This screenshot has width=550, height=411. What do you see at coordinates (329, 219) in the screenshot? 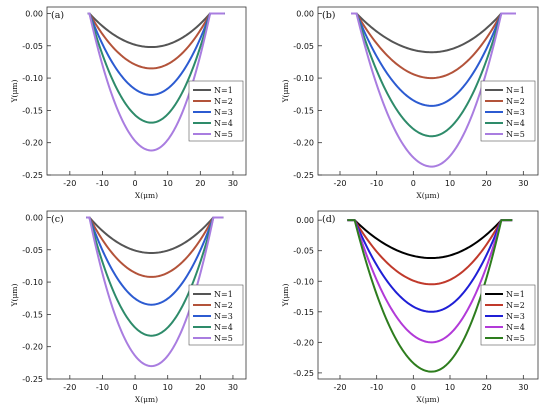
I see `panel-label: (d)` at bounding box center [329, 219].